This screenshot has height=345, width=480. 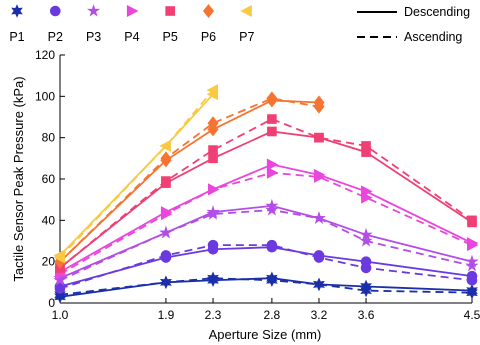 I want to click on legend-label-ascending: Ascending, so click(x=433, y=37).